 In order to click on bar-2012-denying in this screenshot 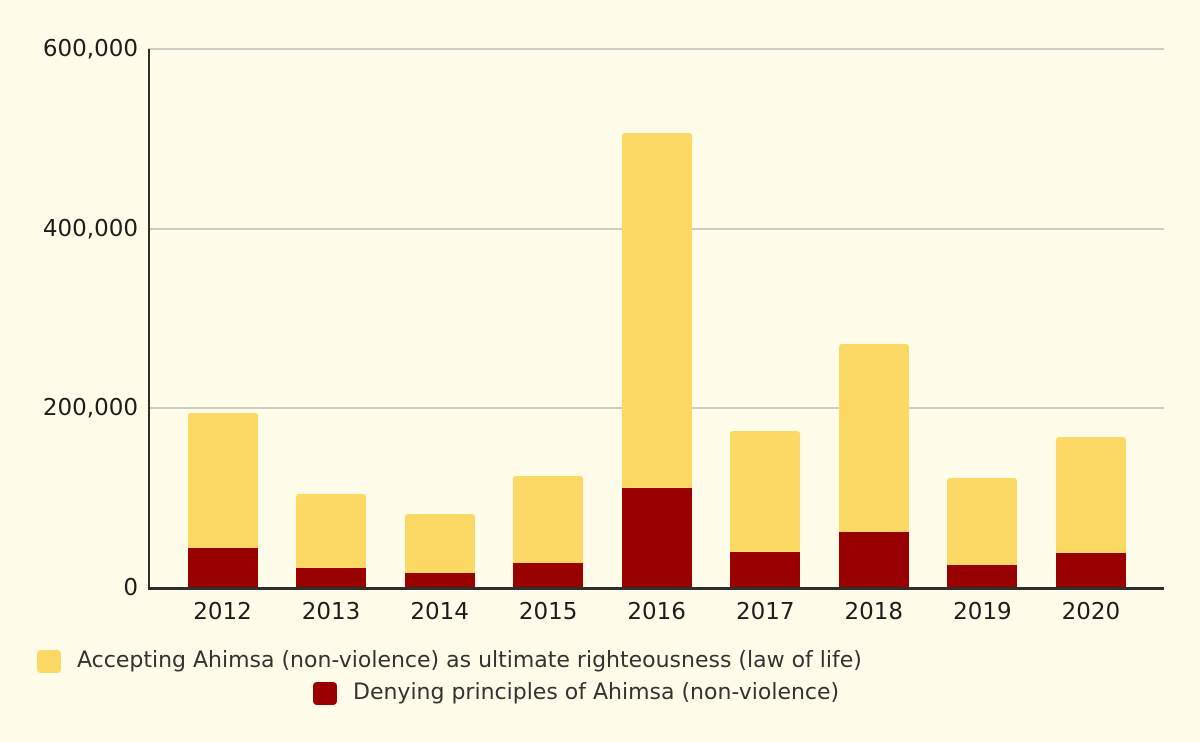, I will do `click(222, 567)`.